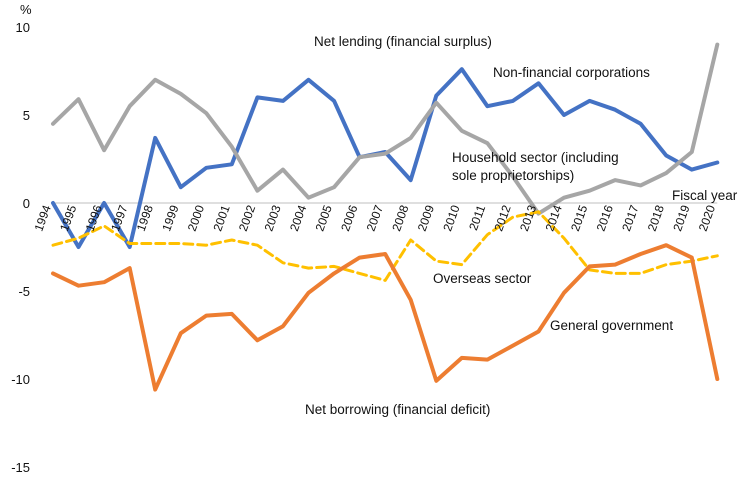  I want to click on non-financial-annotation: Non-financial corporations, so click(571, 72).